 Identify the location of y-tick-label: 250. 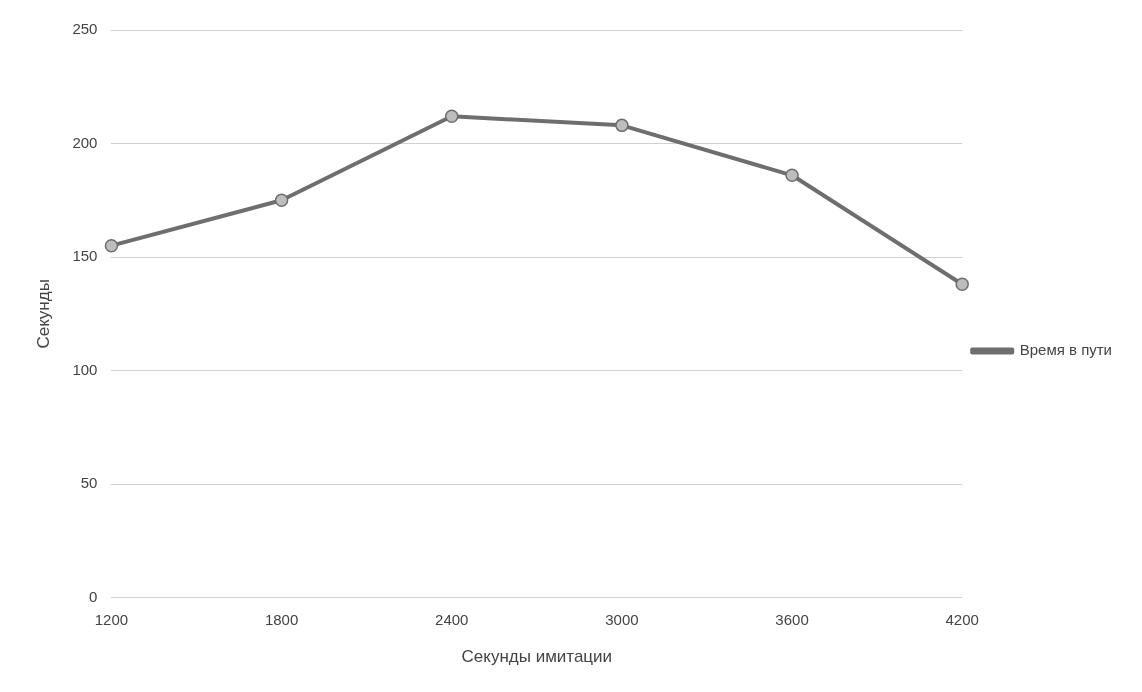
(85, 29).